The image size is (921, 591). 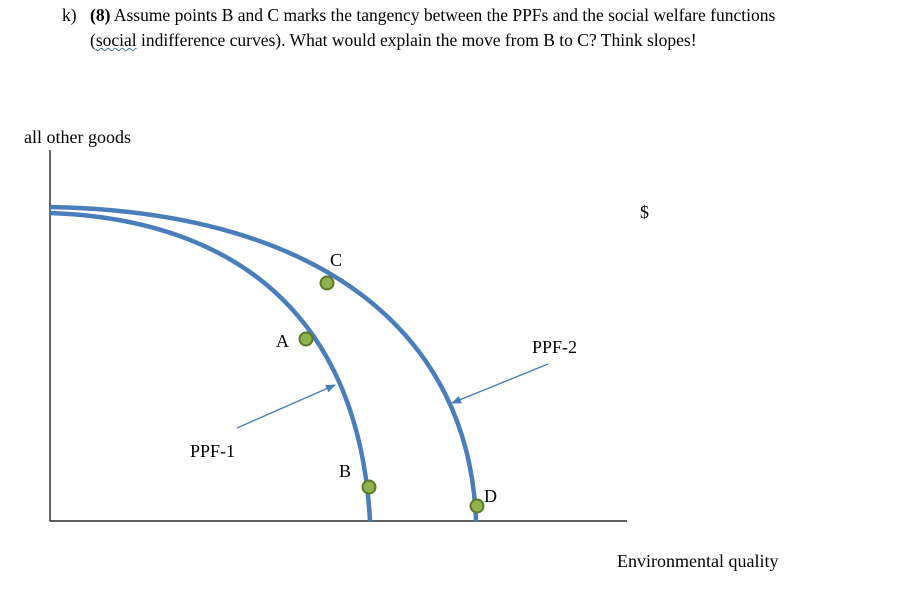 What do you see at coordinates (554, 347) in the screenshot?
I see `ppf-2-label: PPF-2` at bounding box center [554, 347].